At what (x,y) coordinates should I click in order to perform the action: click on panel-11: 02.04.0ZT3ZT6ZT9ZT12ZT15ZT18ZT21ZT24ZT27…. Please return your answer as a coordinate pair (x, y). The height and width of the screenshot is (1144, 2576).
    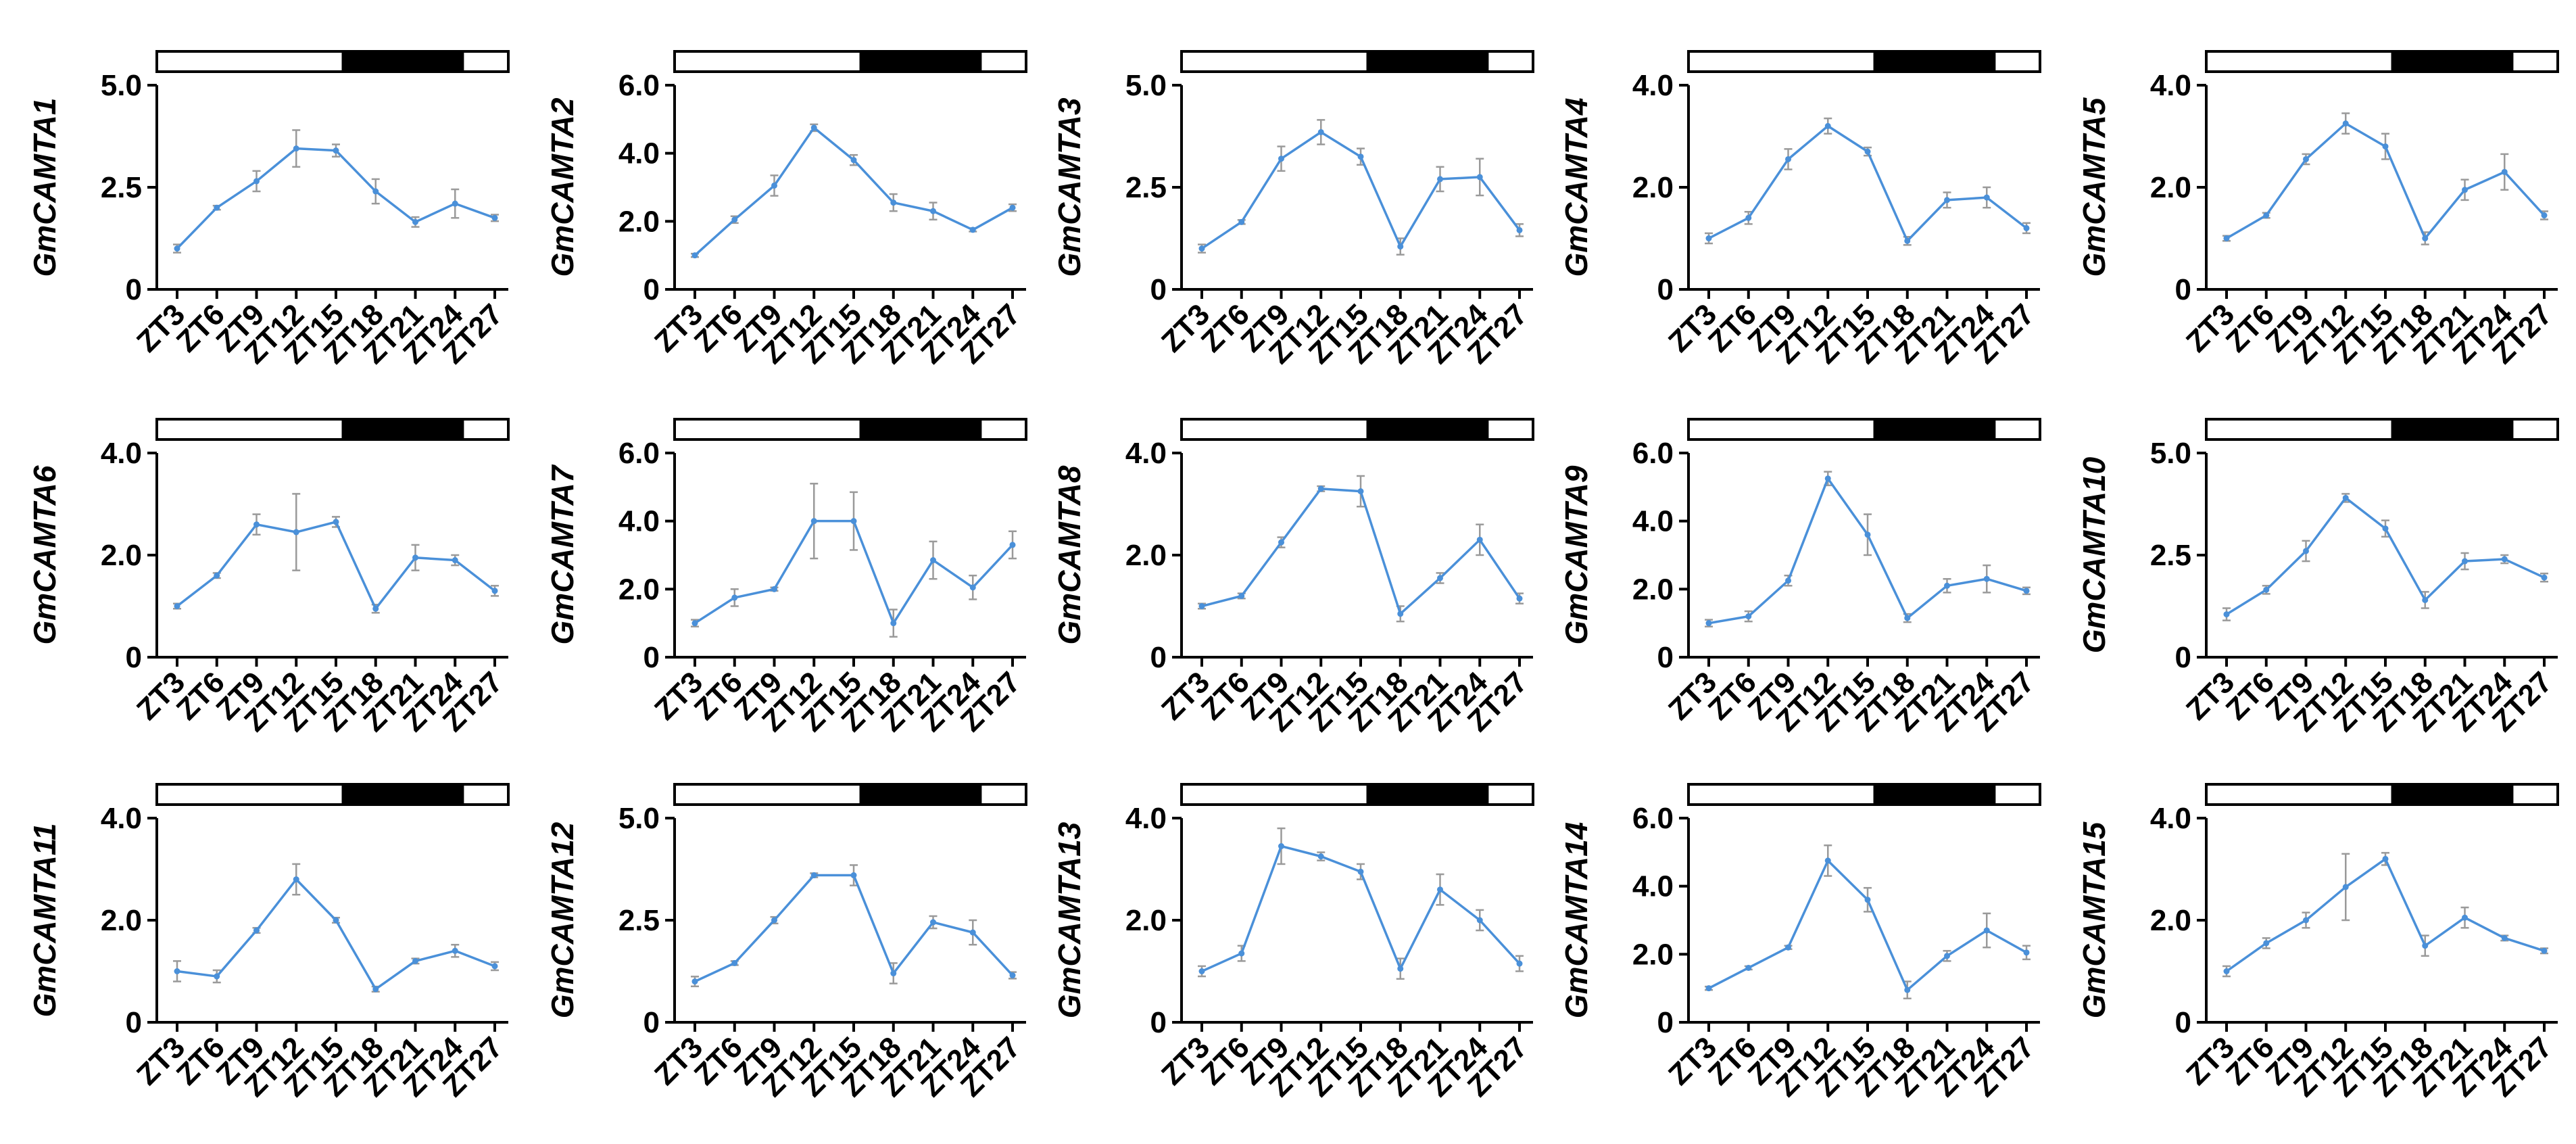
    Looking at the image, I should click on (268, 943).